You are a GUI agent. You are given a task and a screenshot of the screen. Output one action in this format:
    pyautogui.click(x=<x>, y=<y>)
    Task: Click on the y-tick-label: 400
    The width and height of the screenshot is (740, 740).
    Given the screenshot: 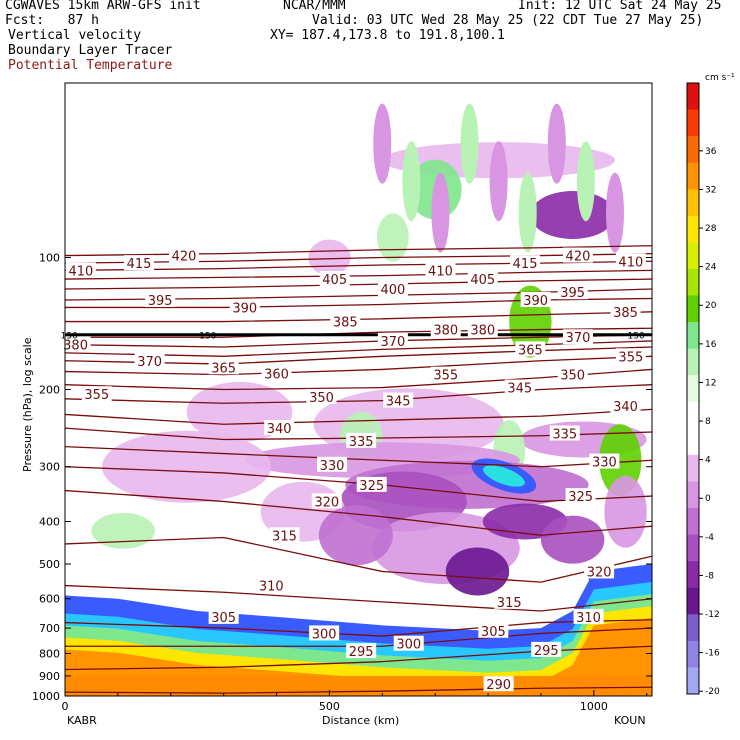 What is the action you would take?
    pyautogui.click(x=49, y=522)
    